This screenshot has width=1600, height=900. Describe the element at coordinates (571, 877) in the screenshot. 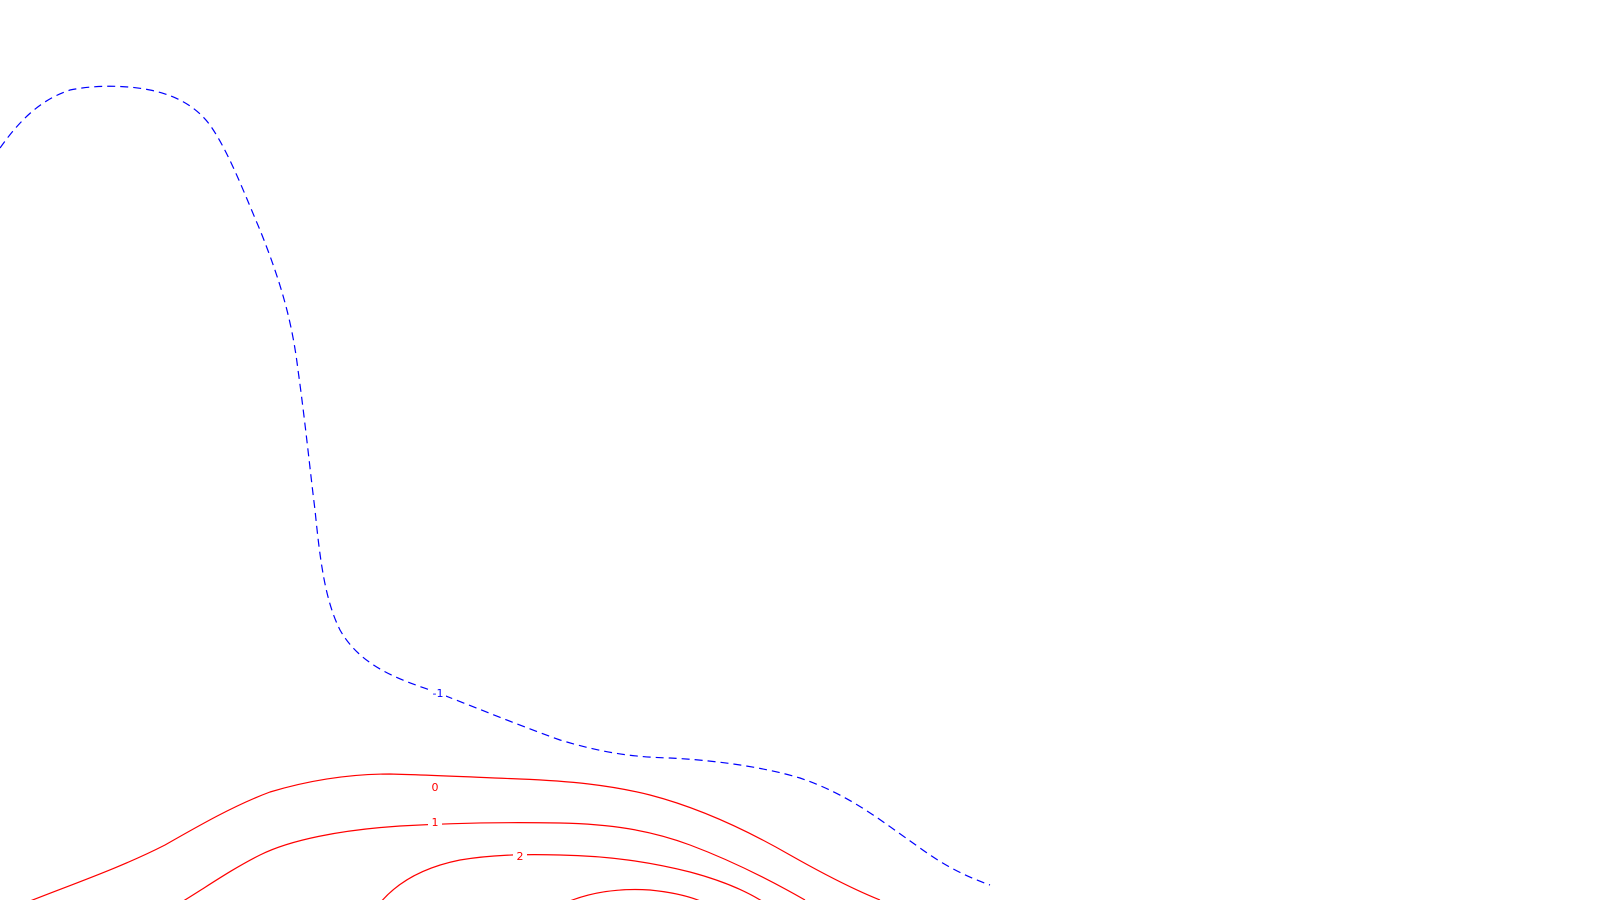

I see `contour-line-two` at that location.